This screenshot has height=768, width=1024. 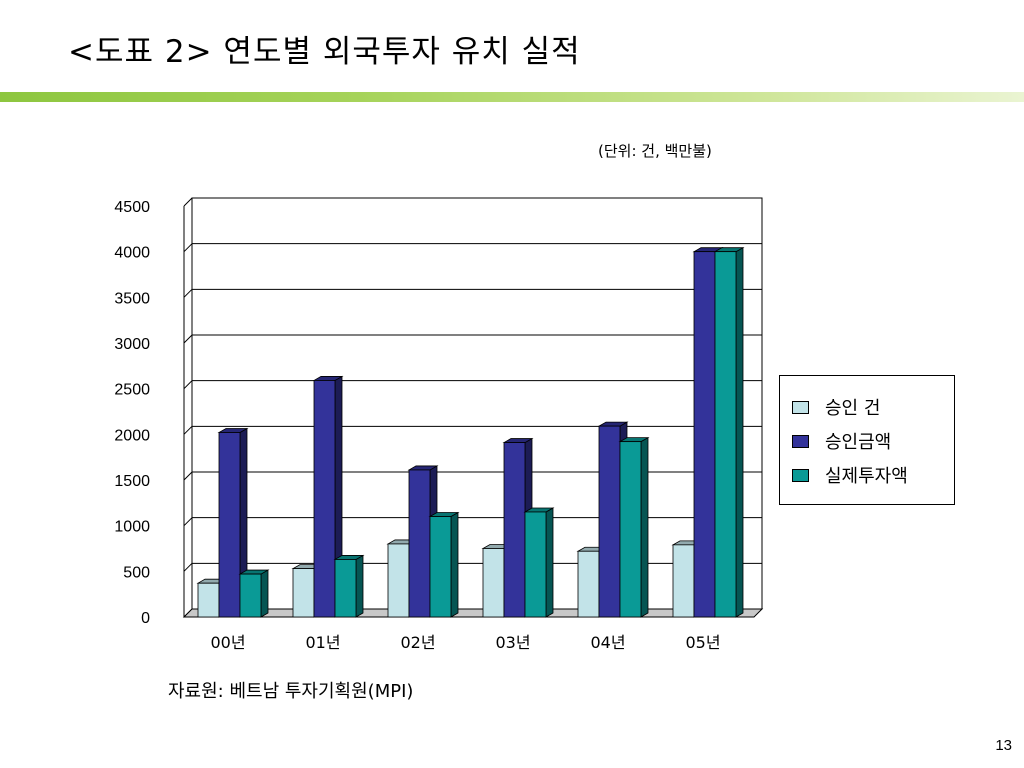 I want to click on y-tick-label: 2000, so click(x=132, y=435).